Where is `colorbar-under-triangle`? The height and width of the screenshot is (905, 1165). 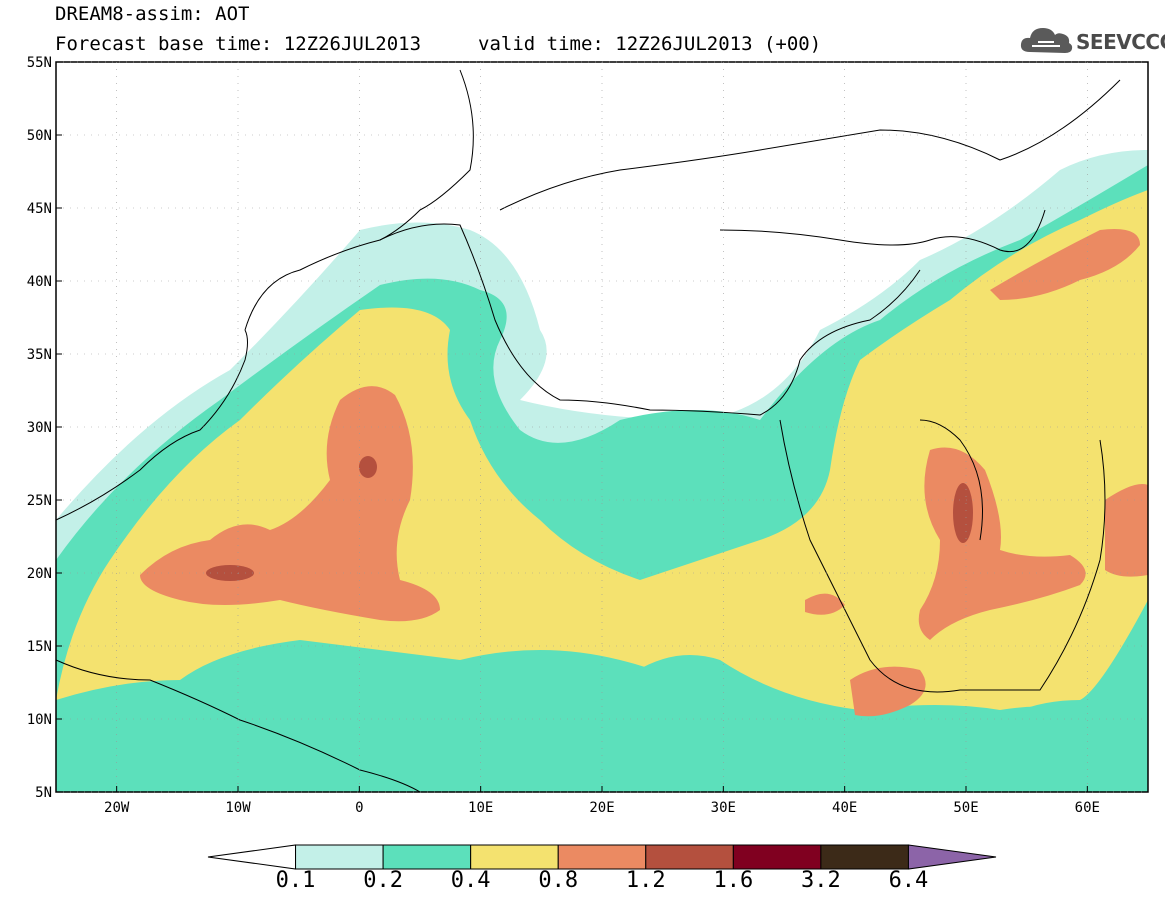 colorbar-under-triangle is located at coordinates (252, 857).